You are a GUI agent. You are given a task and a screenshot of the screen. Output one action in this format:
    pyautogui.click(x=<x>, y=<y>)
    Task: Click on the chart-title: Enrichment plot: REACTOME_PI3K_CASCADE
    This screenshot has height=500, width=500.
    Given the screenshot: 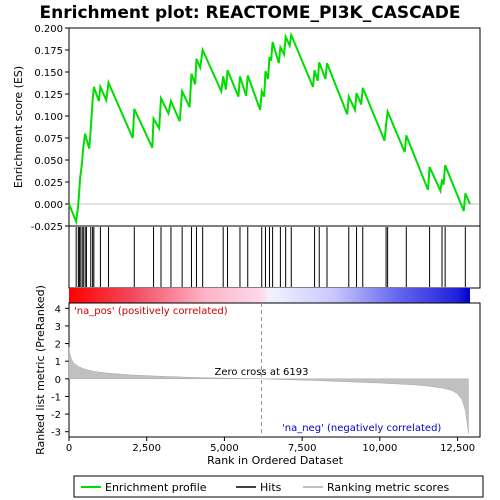 What is the action you would take?
    pyautogui.click(x=250, y=13)
    